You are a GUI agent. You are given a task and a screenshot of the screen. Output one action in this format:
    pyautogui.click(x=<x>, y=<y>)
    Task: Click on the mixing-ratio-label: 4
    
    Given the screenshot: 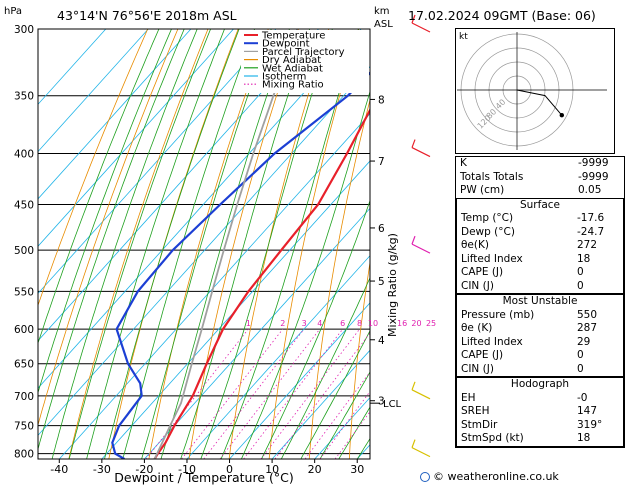 What is the action you would take?
    pyautogui.click(x=319, y=323)
    